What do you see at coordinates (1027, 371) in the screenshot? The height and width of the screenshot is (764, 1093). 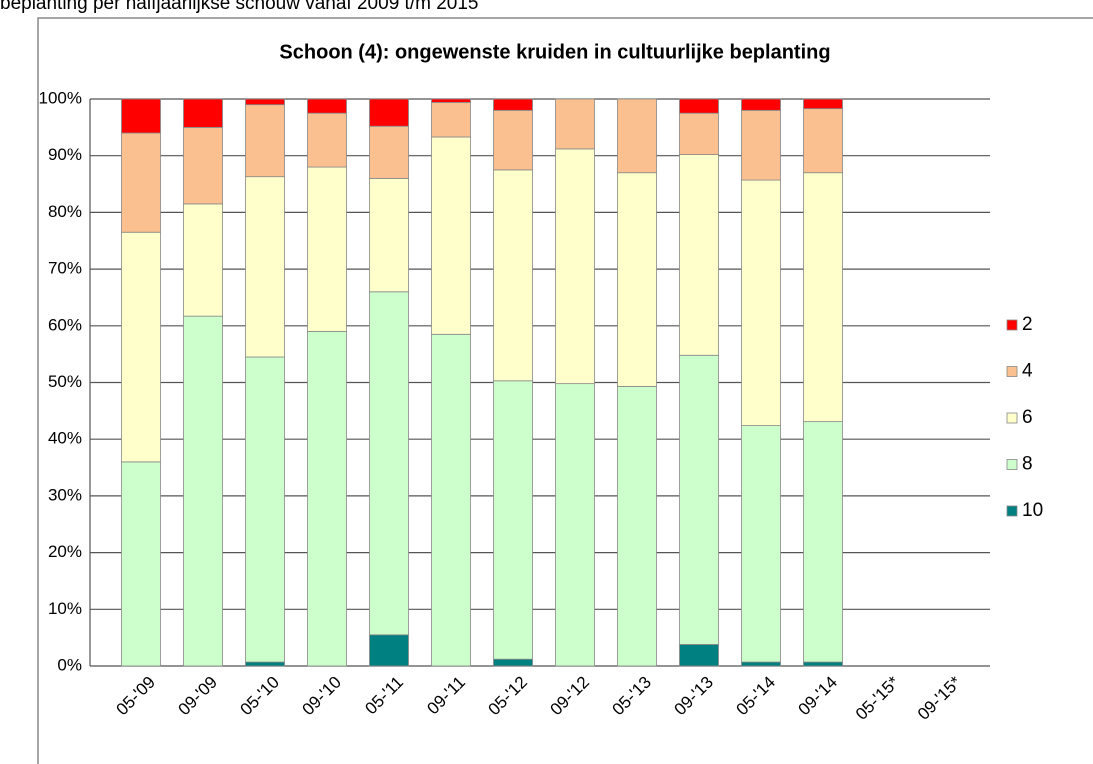 I see `legend-label: 4` at bounding box center [1027, 371].